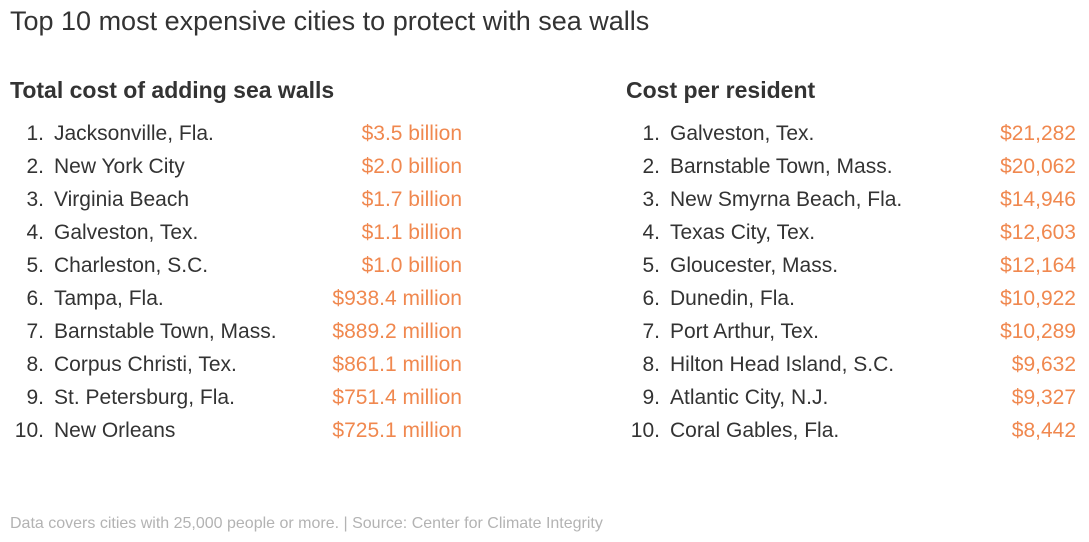 Image resolution: width=1089 pixels, height=542 pixels. I want to click on table-row: 3. New Smyrna Beach, Fla. $14,946, so click(851, 199).